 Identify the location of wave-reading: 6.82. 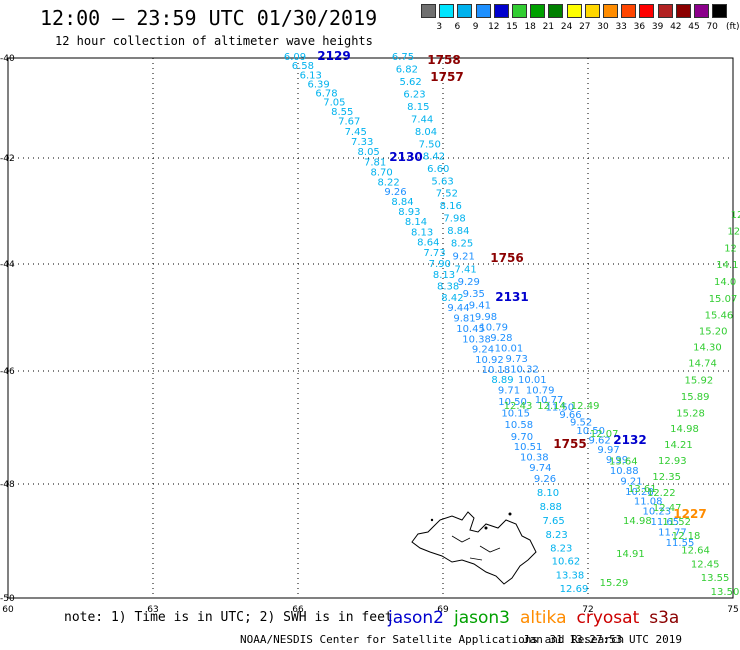
(407, 69).